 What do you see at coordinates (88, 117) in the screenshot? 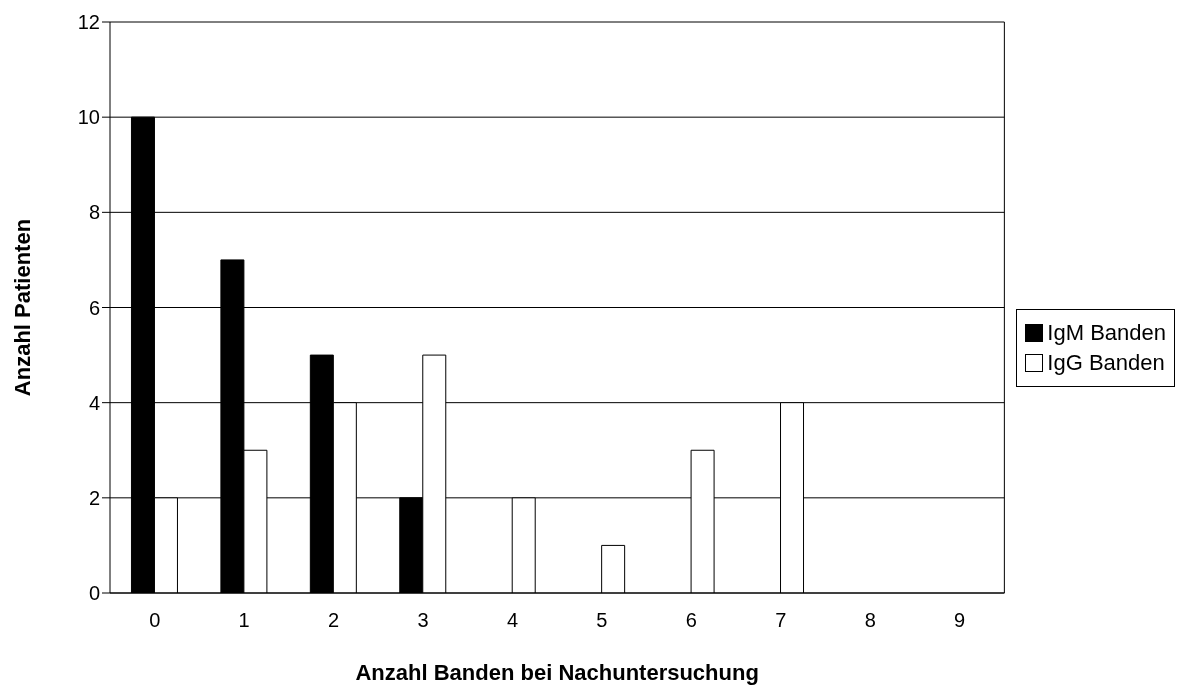
I see `y-tick-label: 10` at bounding box center [88, 117].